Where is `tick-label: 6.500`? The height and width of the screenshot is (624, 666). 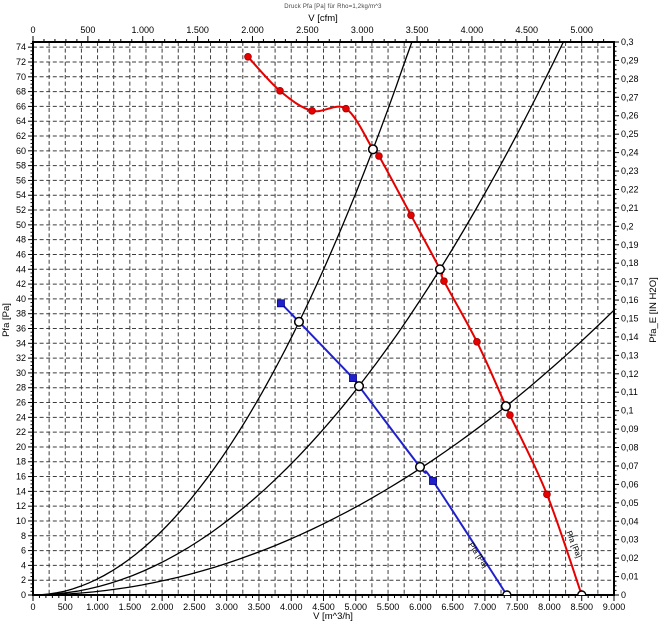 tick-label: 6.500 is located at coordinates (452, 607).